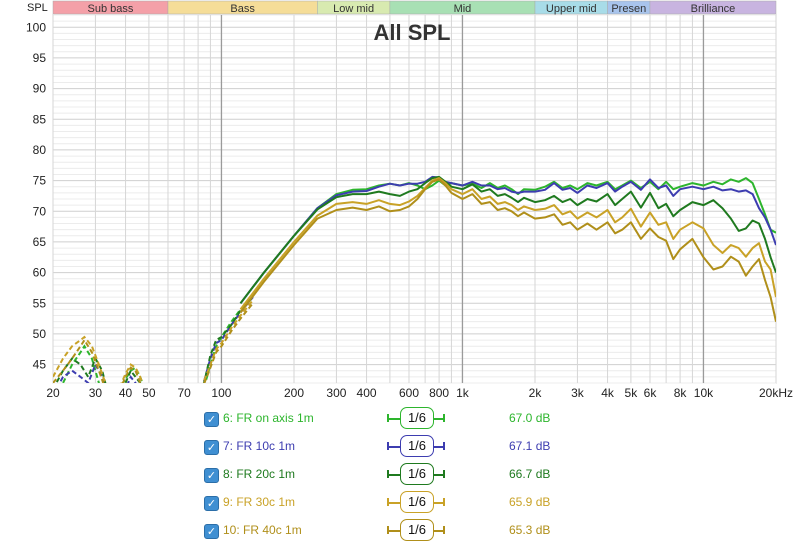  I want to click on x-tick-label: 10k, so click(704, 393).